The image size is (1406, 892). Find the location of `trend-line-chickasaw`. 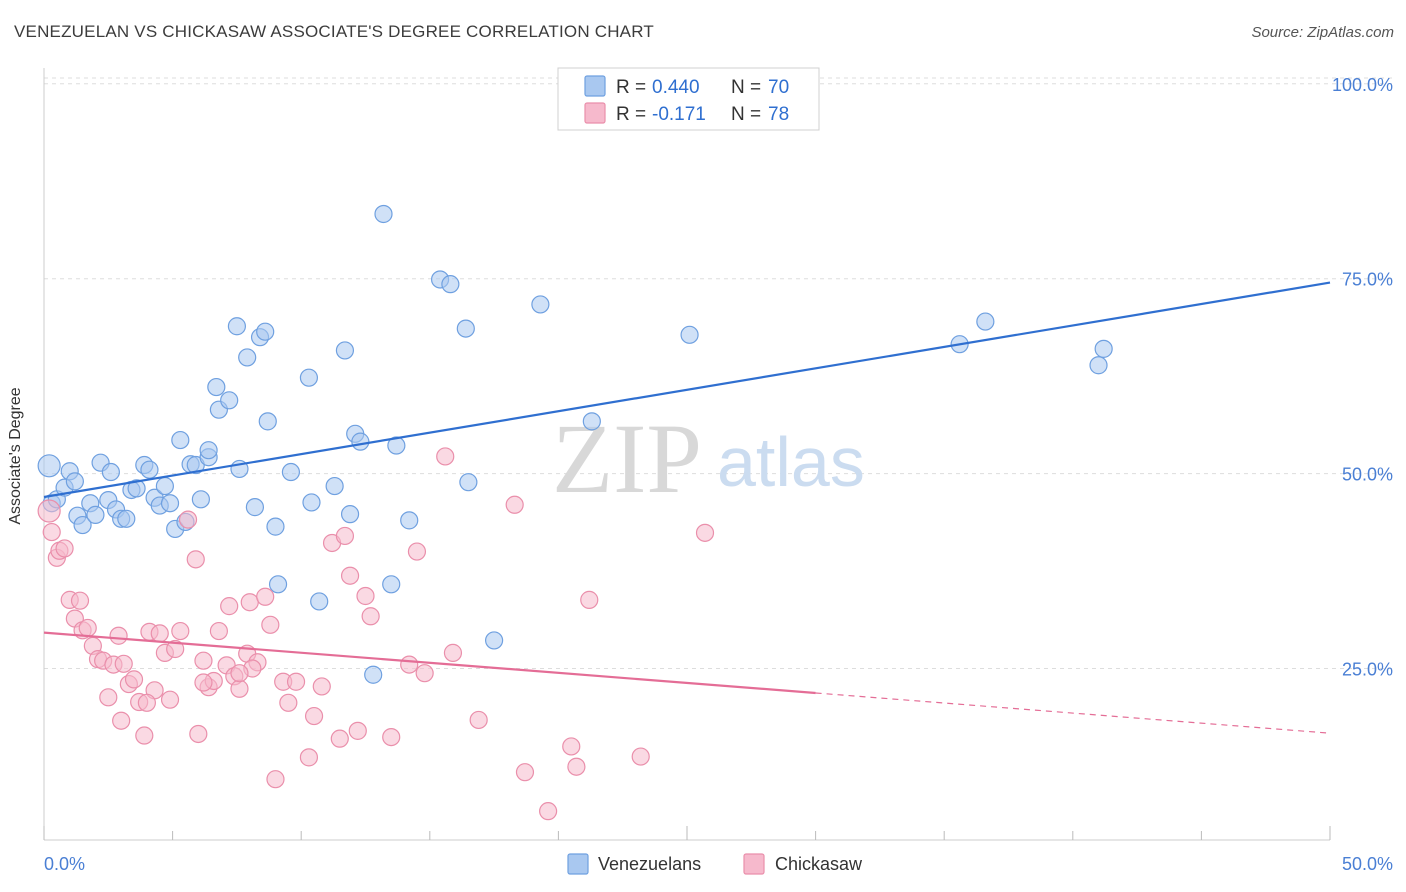

trend-line-chickasaw is located at coordinates (429, 663).